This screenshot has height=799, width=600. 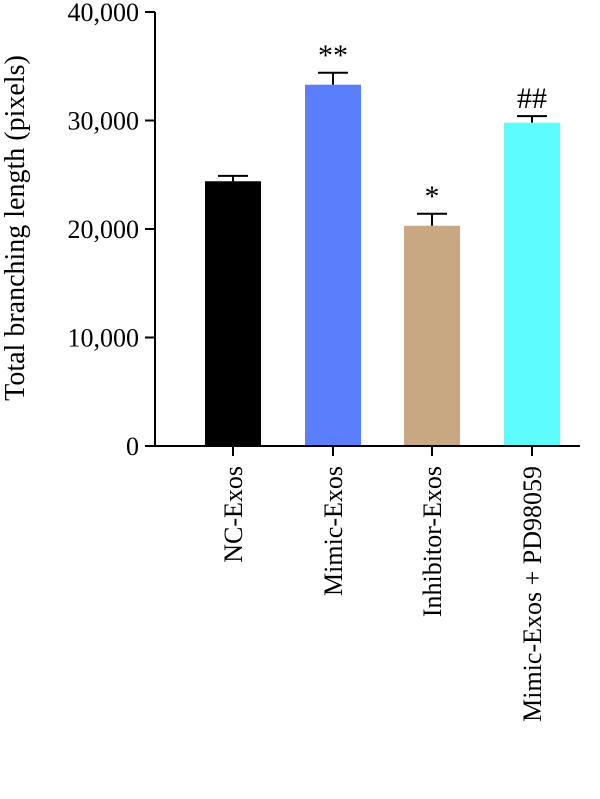 I want to click on significance-label: *, so click(x=432, y=196).